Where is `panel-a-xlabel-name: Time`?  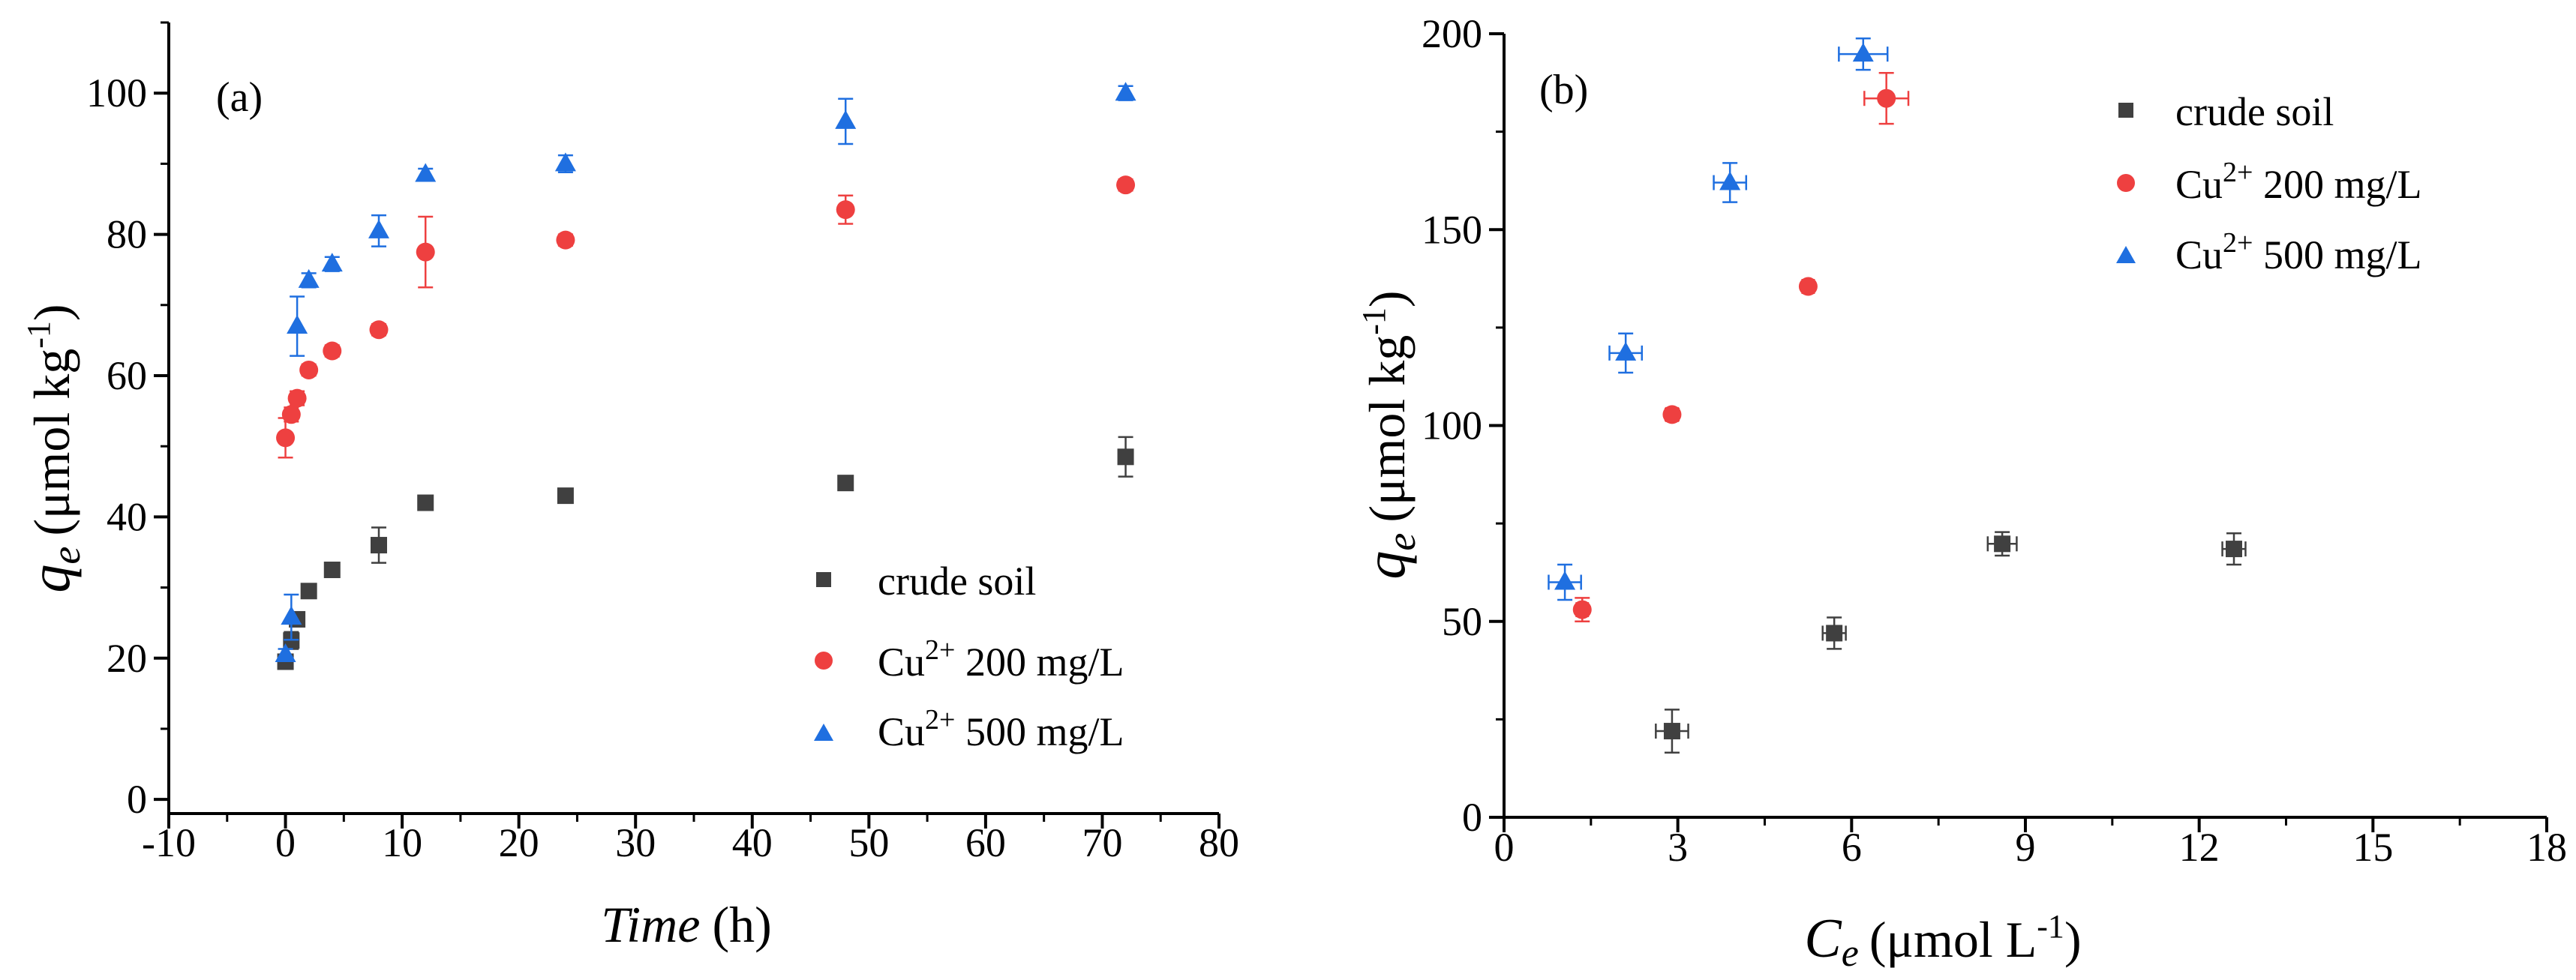
panel-a-xlabel-name: Time is located at coordinates (650, 924).